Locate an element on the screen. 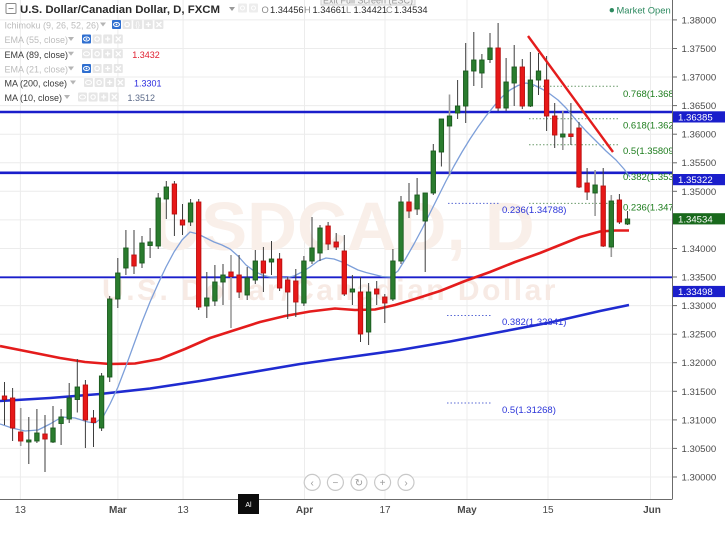 The height and width of the screenshot is (543, 725). svg-text:U.S. Dollar/Canadian Dollar, D: U.S. Dollar/Canadian Dollar, D, FXCM is located at coordinates (120, 10).